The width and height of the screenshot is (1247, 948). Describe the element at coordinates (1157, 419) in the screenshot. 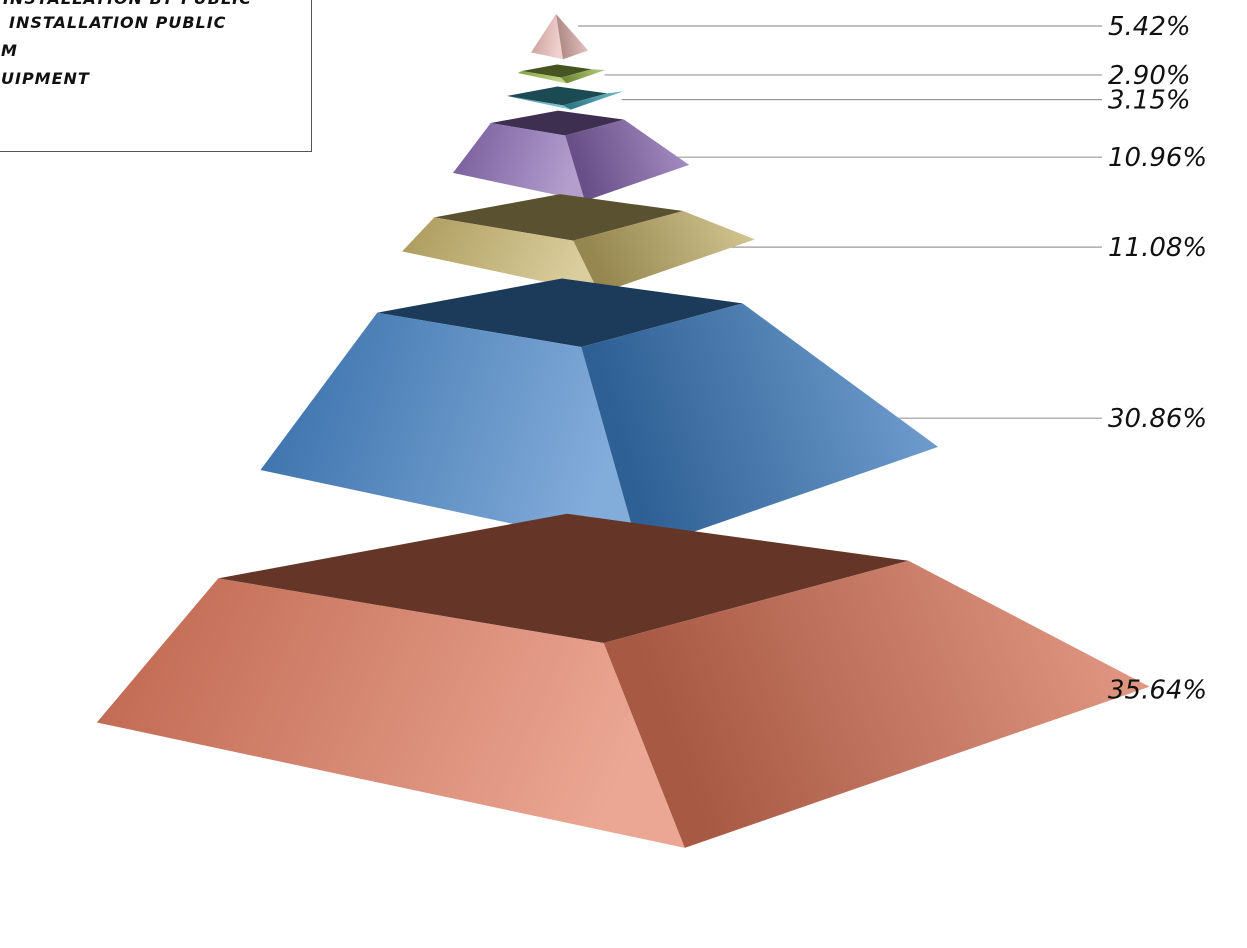

I see `percent-label-6: 30.86%` at that location.